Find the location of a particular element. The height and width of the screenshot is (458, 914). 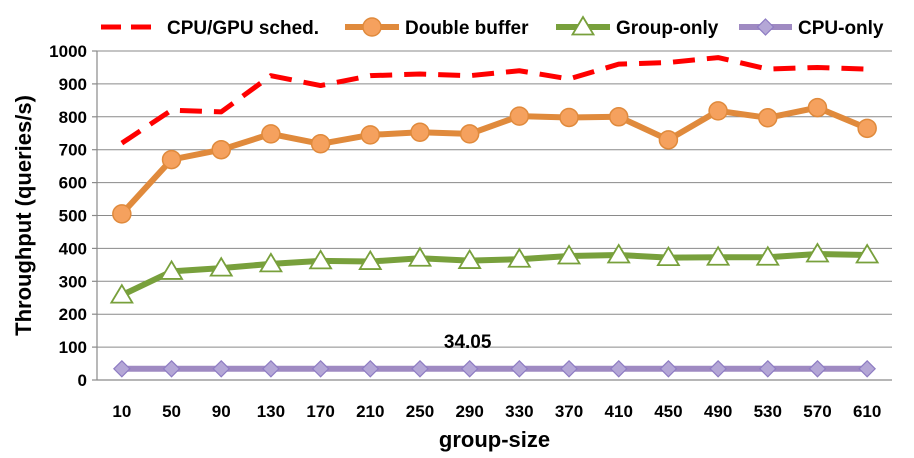

y-tick-label-400: 400 is located at coordinates (73, 248).